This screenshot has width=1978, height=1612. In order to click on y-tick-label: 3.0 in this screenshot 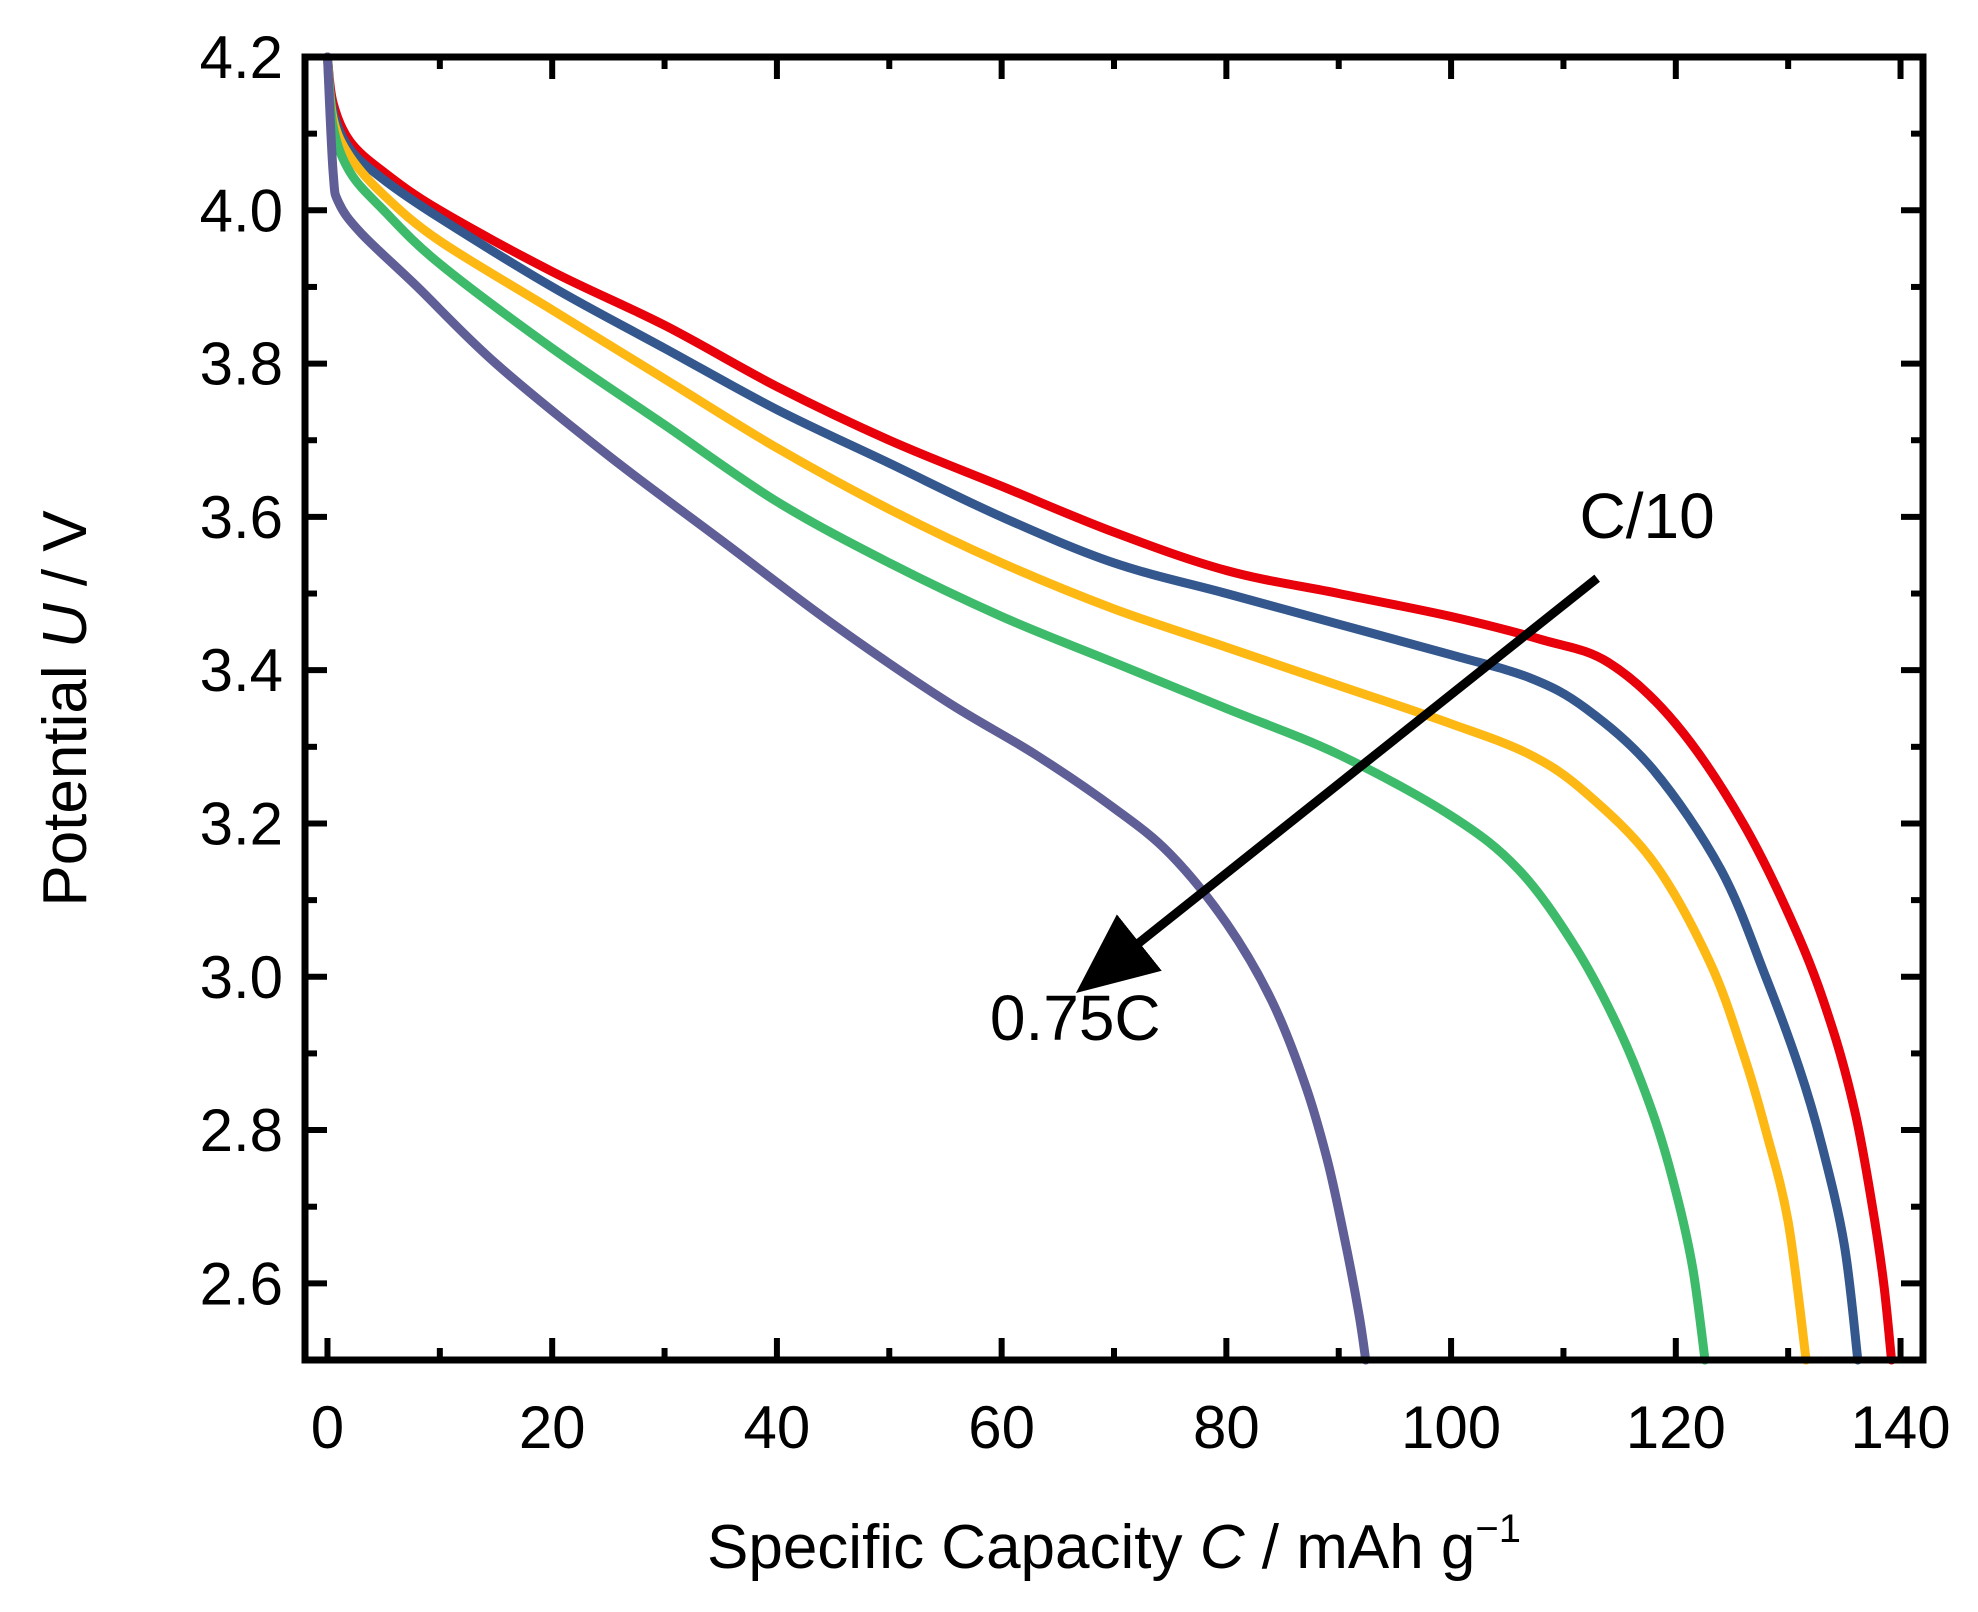, I will do `click(241, 977)`.